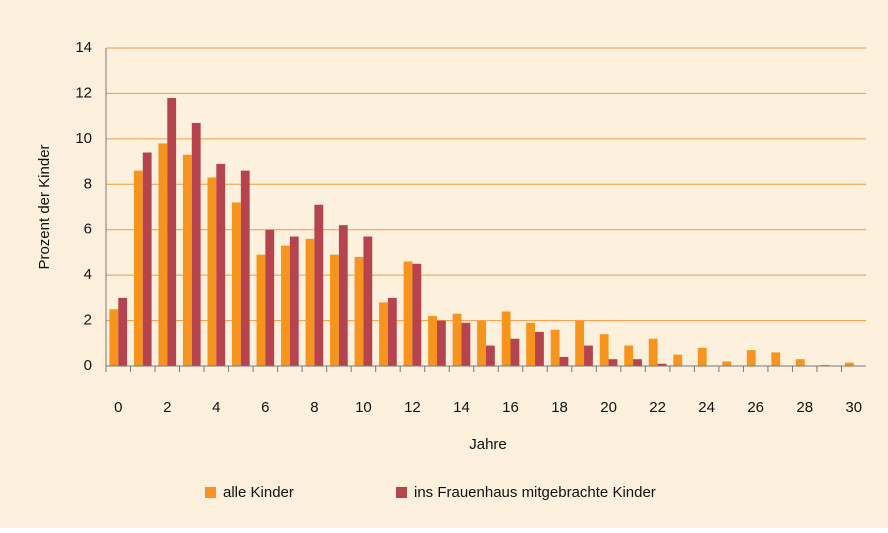 The image size is (888, 533). What do you see at coordinates (83, 138) in the screenshot?
I see `y-tick-label: 10` at bounding box center [83, 138].